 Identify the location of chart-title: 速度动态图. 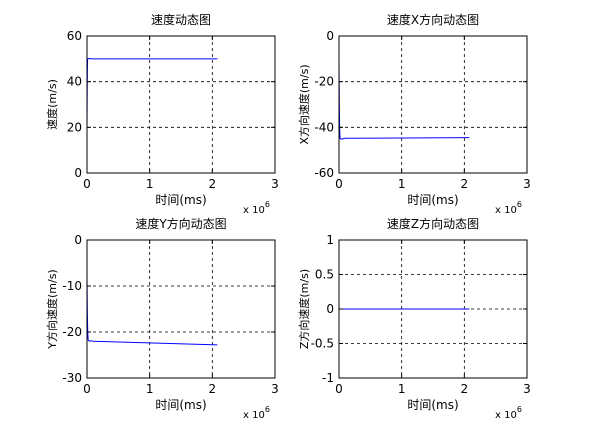
(181, 19).